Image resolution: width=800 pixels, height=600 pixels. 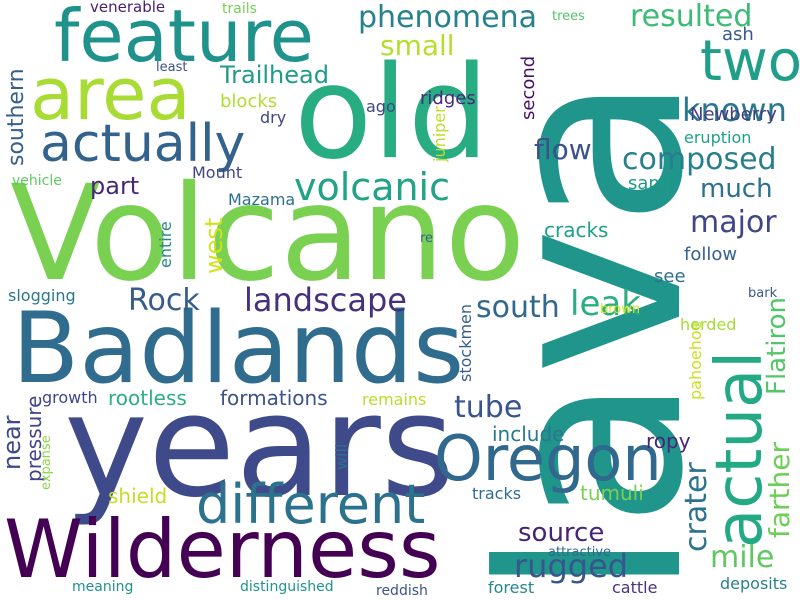 I want to click on word-forest: forest, so click(x=511, y=587).